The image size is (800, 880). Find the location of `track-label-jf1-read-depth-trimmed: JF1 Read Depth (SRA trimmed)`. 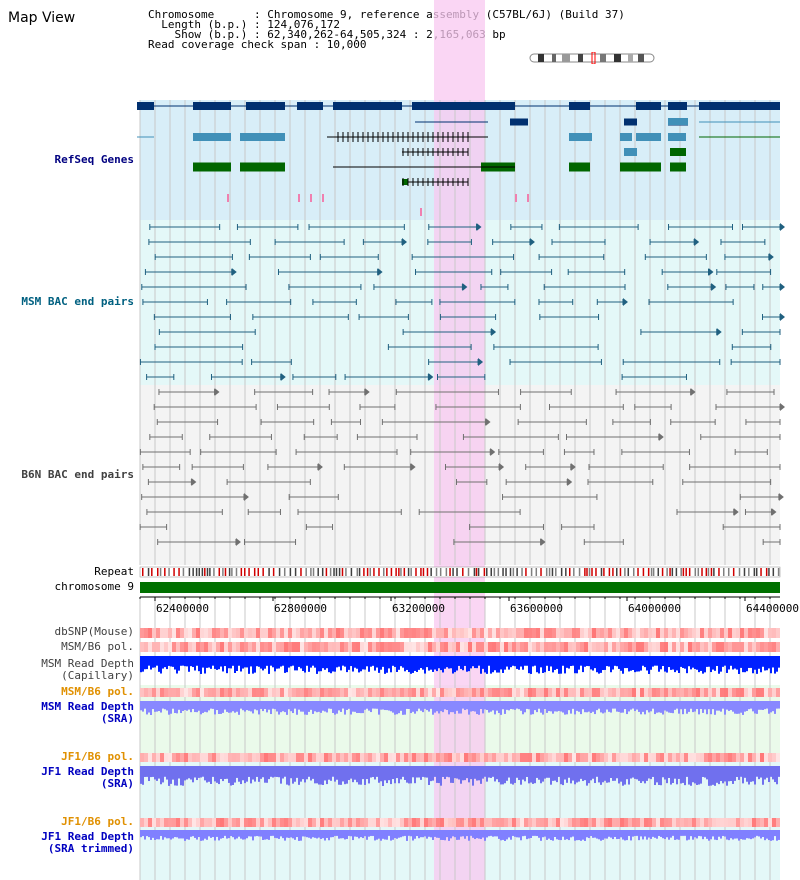

track-label-jf1-read-depth-trimmed: JF1 Read Depth (SRA trimmed) is located at coordinates (68, 843).